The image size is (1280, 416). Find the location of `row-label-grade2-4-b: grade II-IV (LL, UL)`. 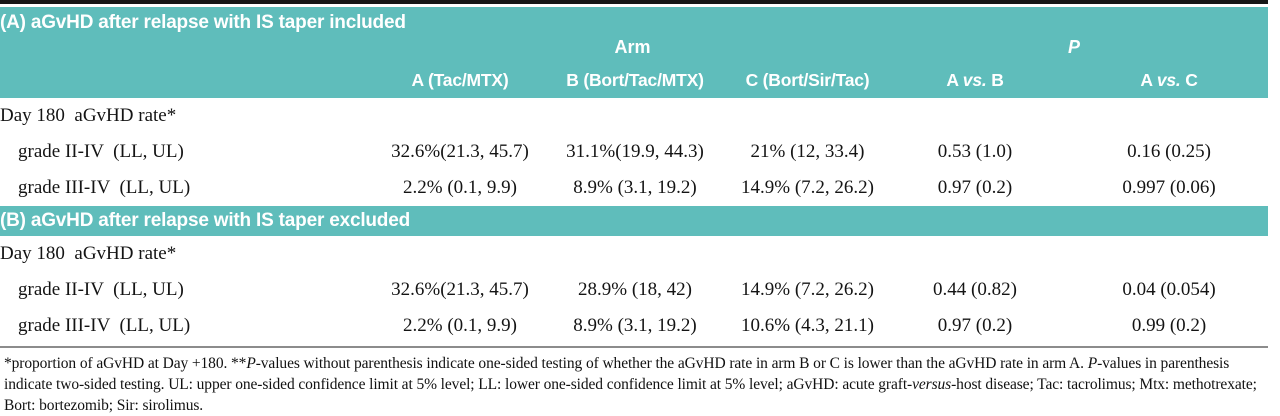

row-label-grade2-4-b: grade II-IV (LL, UL) is located at coordinates (101, 289).